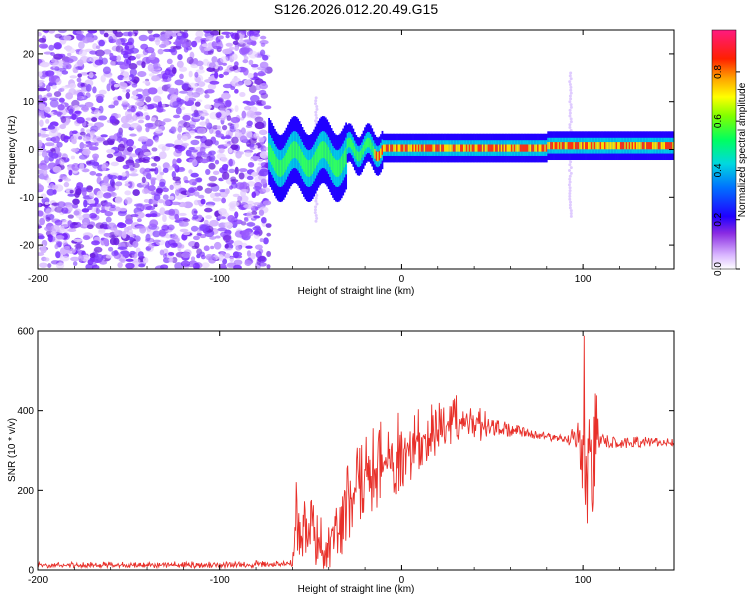 This screenshot has width=750, height=600. Describe the element at coordinates (724, 149) in the screenshot. I see `colorbar-gradient` at that location.